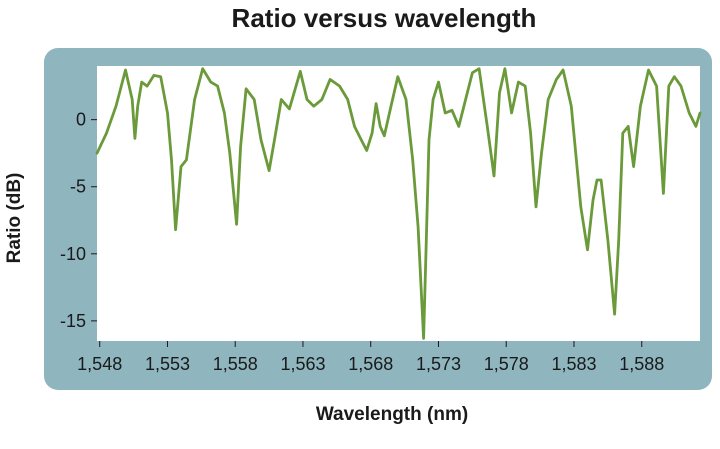 The width and height of the screenshot is (720, 449). What do you see at coordinates (302, 364) in the screenshot?
I see `x-tick-label: 1,563` at bounding box center [302, 364].